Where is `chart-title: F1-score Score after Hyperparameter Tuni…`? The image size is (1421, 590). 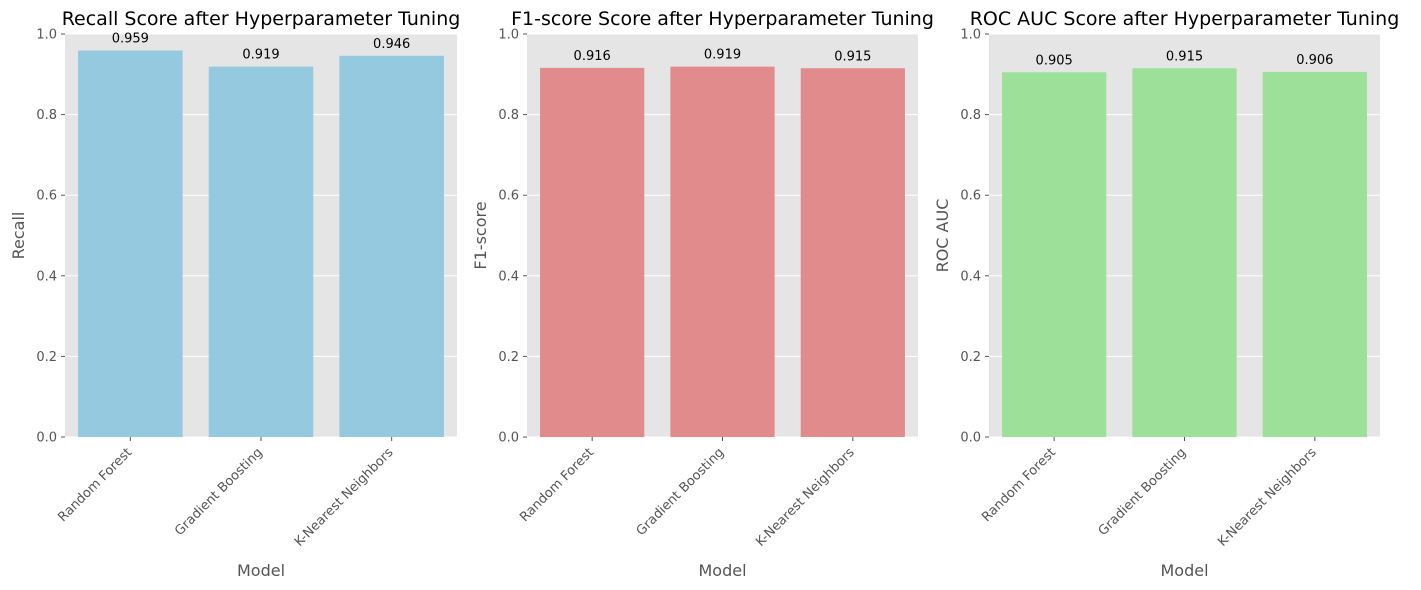 chart-title: F1-score Score after Hyperparameter Tuni… is located at coordinates (722, 19).